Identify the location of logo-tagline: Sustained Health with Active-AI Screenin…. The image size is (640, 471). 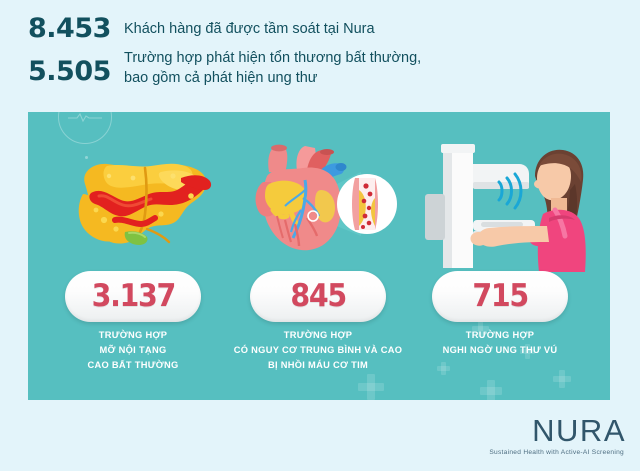
(556, 452).